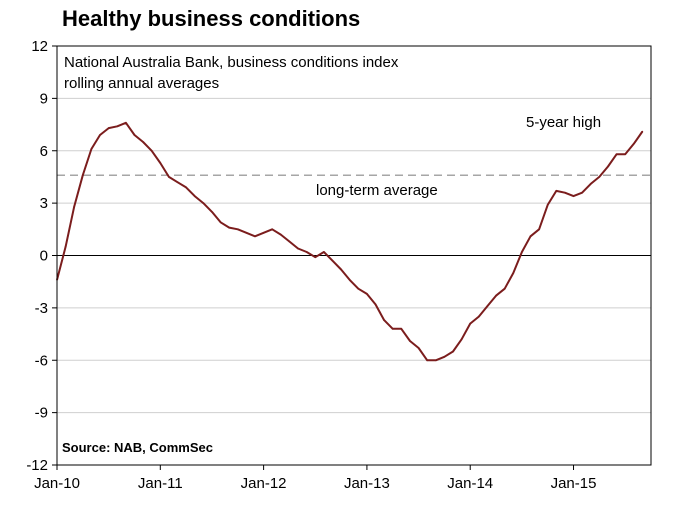 This screenshot has width=674, height=508. Describe the element at coordinates (41, 413) in the screenshot. I see `y-tick-label: -9` at that location.